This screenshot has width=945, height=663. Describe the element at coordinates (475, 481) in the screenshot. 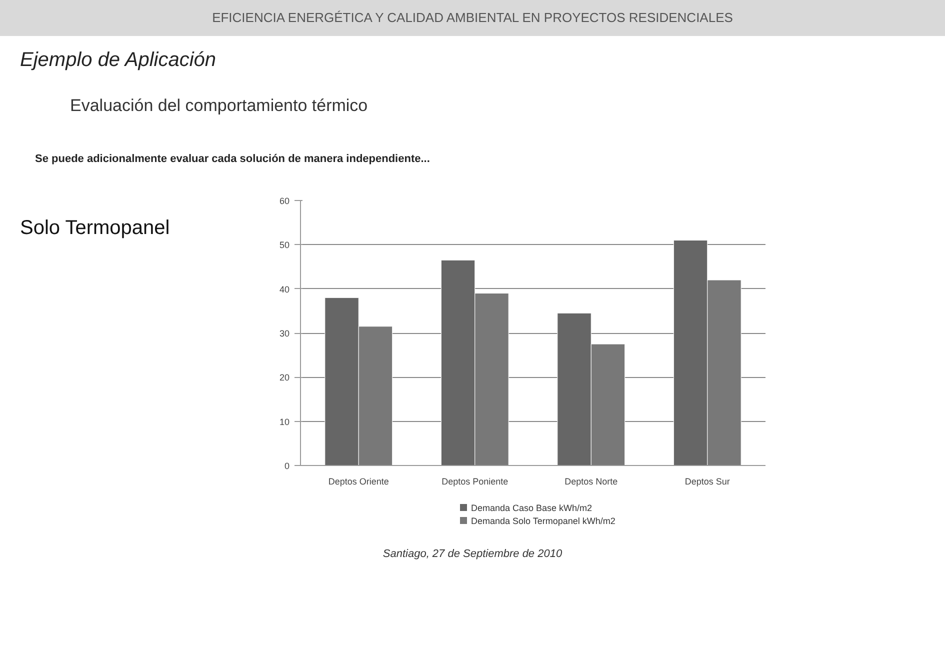

I see `x-tick-label: Deptos Poniente` at that location.